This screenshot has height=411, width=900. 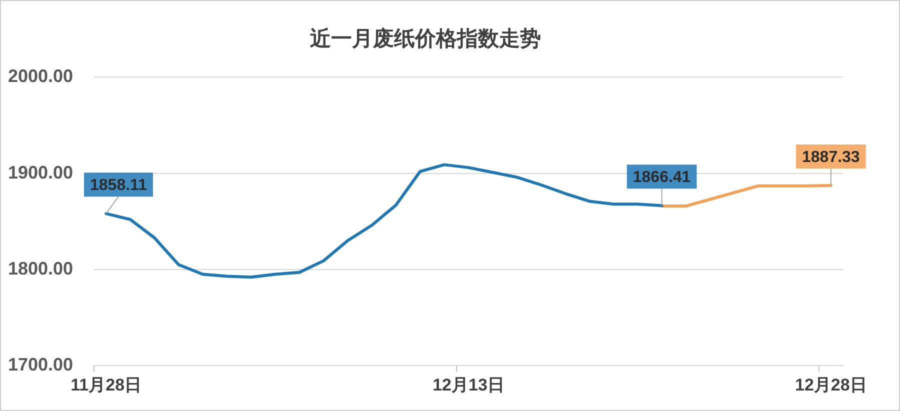 What do you see at coordinates (41, 76) in the screenshot?
I see `y-tick-label: 2000.00` at bounding box center [41, 76].